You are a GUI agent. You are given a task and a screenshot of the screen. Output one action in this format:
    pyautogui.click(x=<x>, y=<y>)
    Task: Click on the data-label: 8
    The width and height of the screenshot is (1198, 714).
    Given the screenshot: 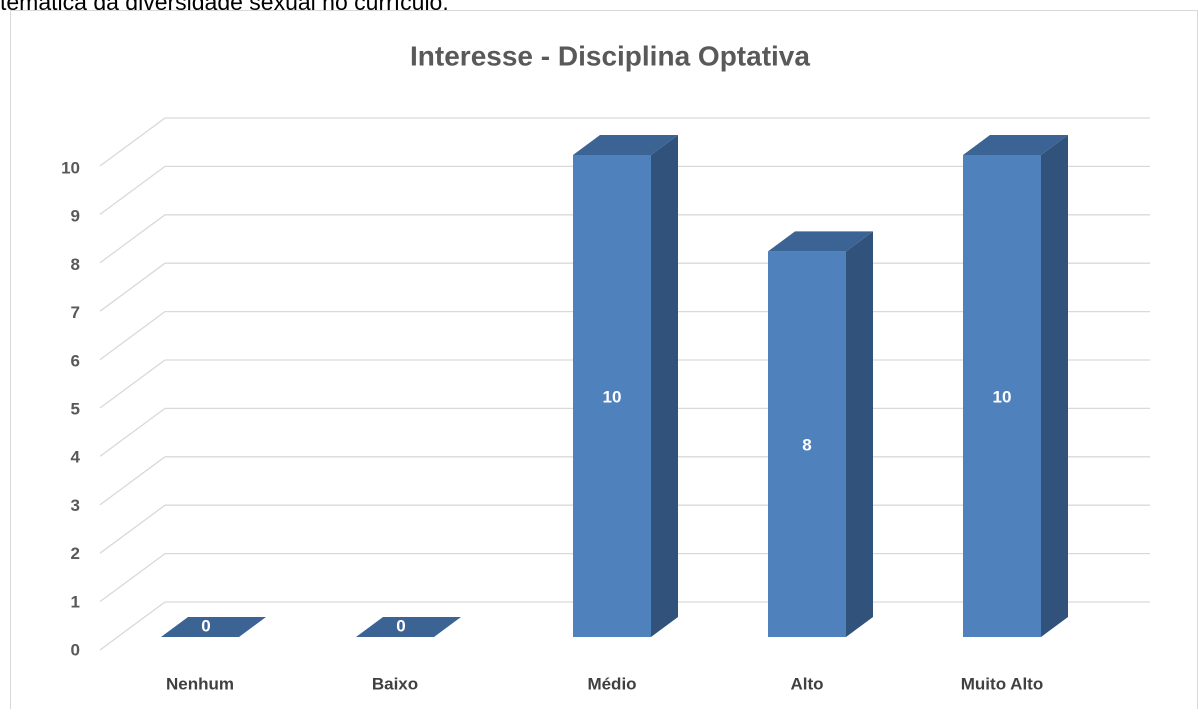 What is the action you would take?
    pyautogui.click(x=806, y=445)
    